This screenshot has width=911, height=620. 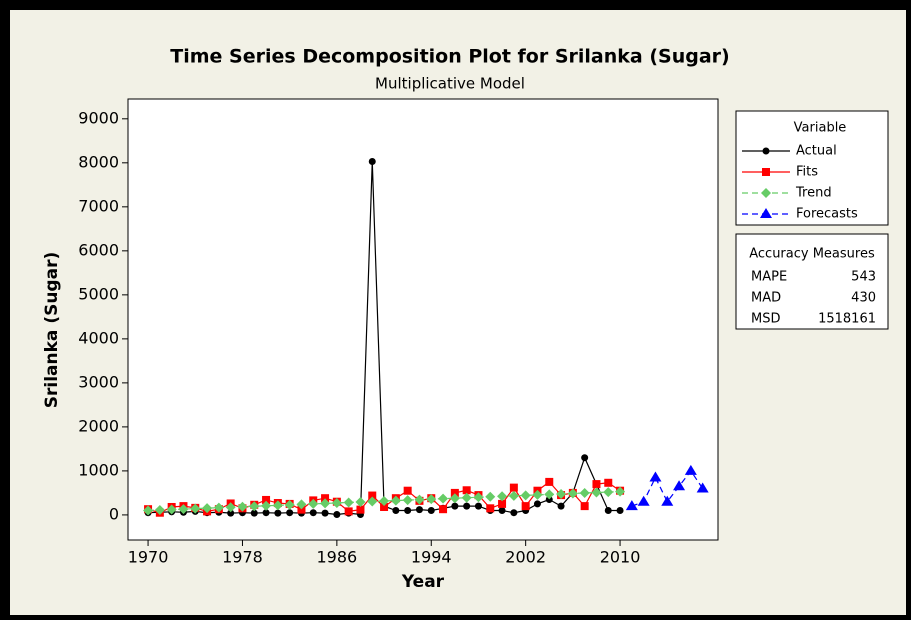 What do you see at coordinates (863, 277) in the screenshot?
I see `accuracy-value: 543` at bounding box center [863, 277].